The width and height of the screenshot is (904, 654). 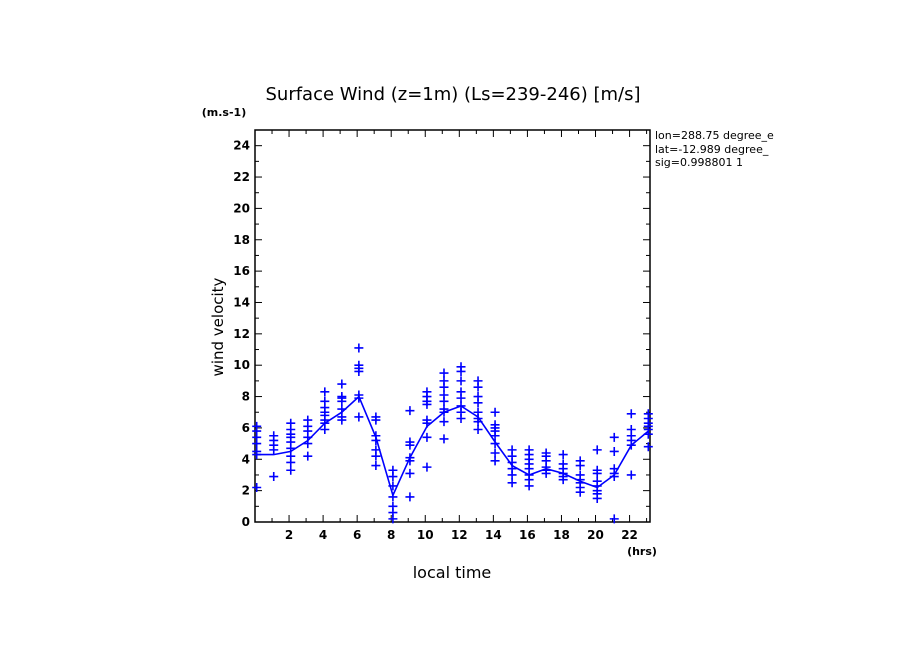 I want to click on x-tick-label: 6, so click(x=357, y=535).